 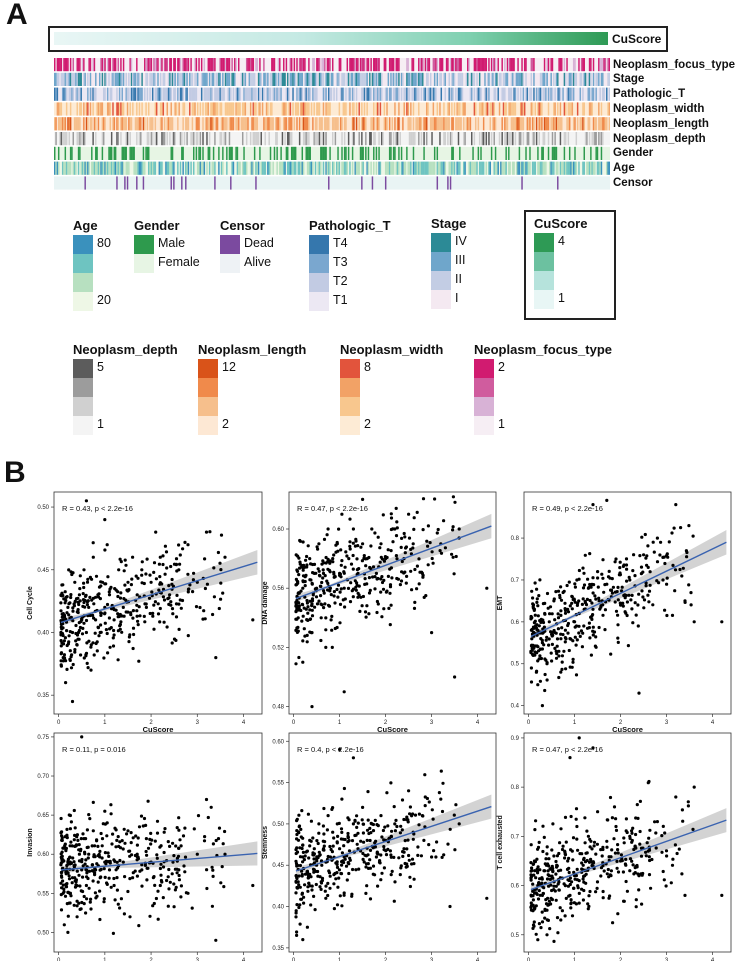 I want to click on y-axis-label: Stemness, so click(x=265, y=842).